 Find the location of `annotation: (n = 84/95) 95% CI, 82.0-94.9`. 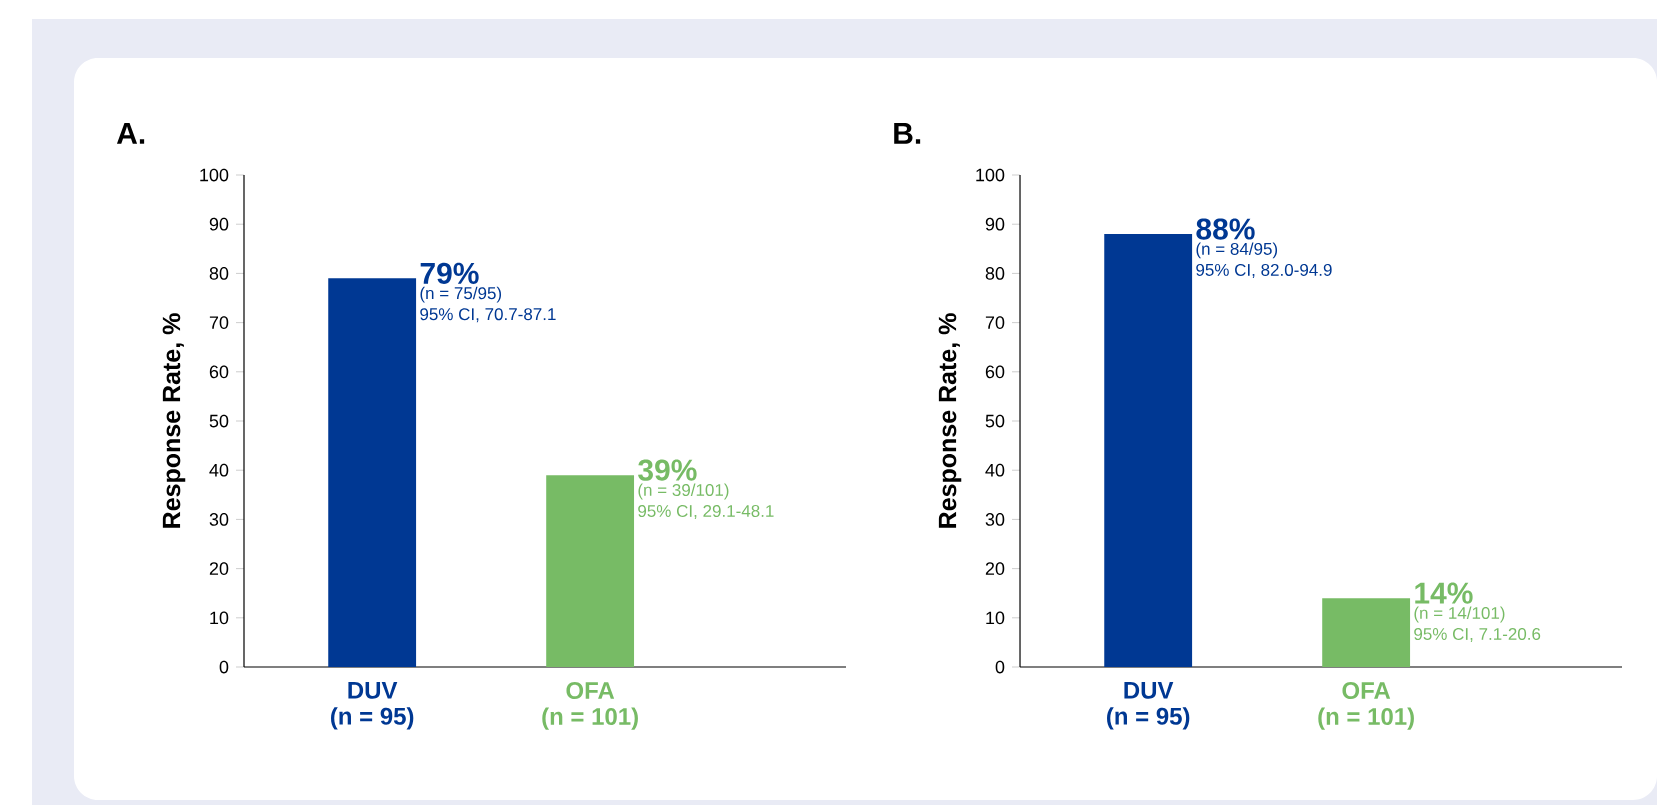

annotation: (n = 84/95) 95% CI, 82.0-94.9 is located at coordinates (1264, 260).